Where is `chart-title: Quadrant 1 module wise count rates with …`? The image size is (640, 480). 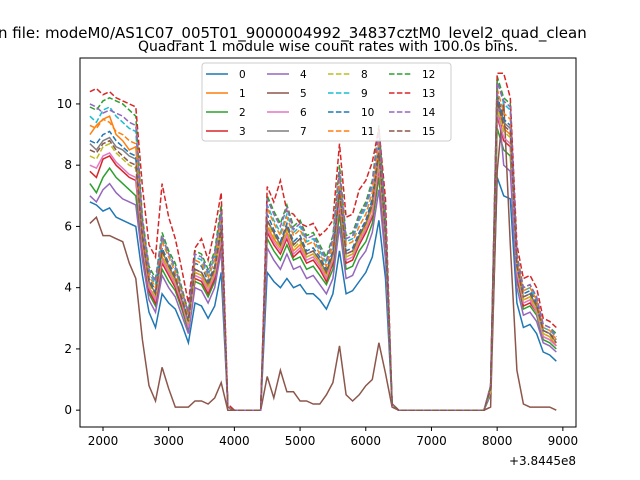 chart-title: Quadrant 1 module wise count rates with … is located at coordinates (328, 47).